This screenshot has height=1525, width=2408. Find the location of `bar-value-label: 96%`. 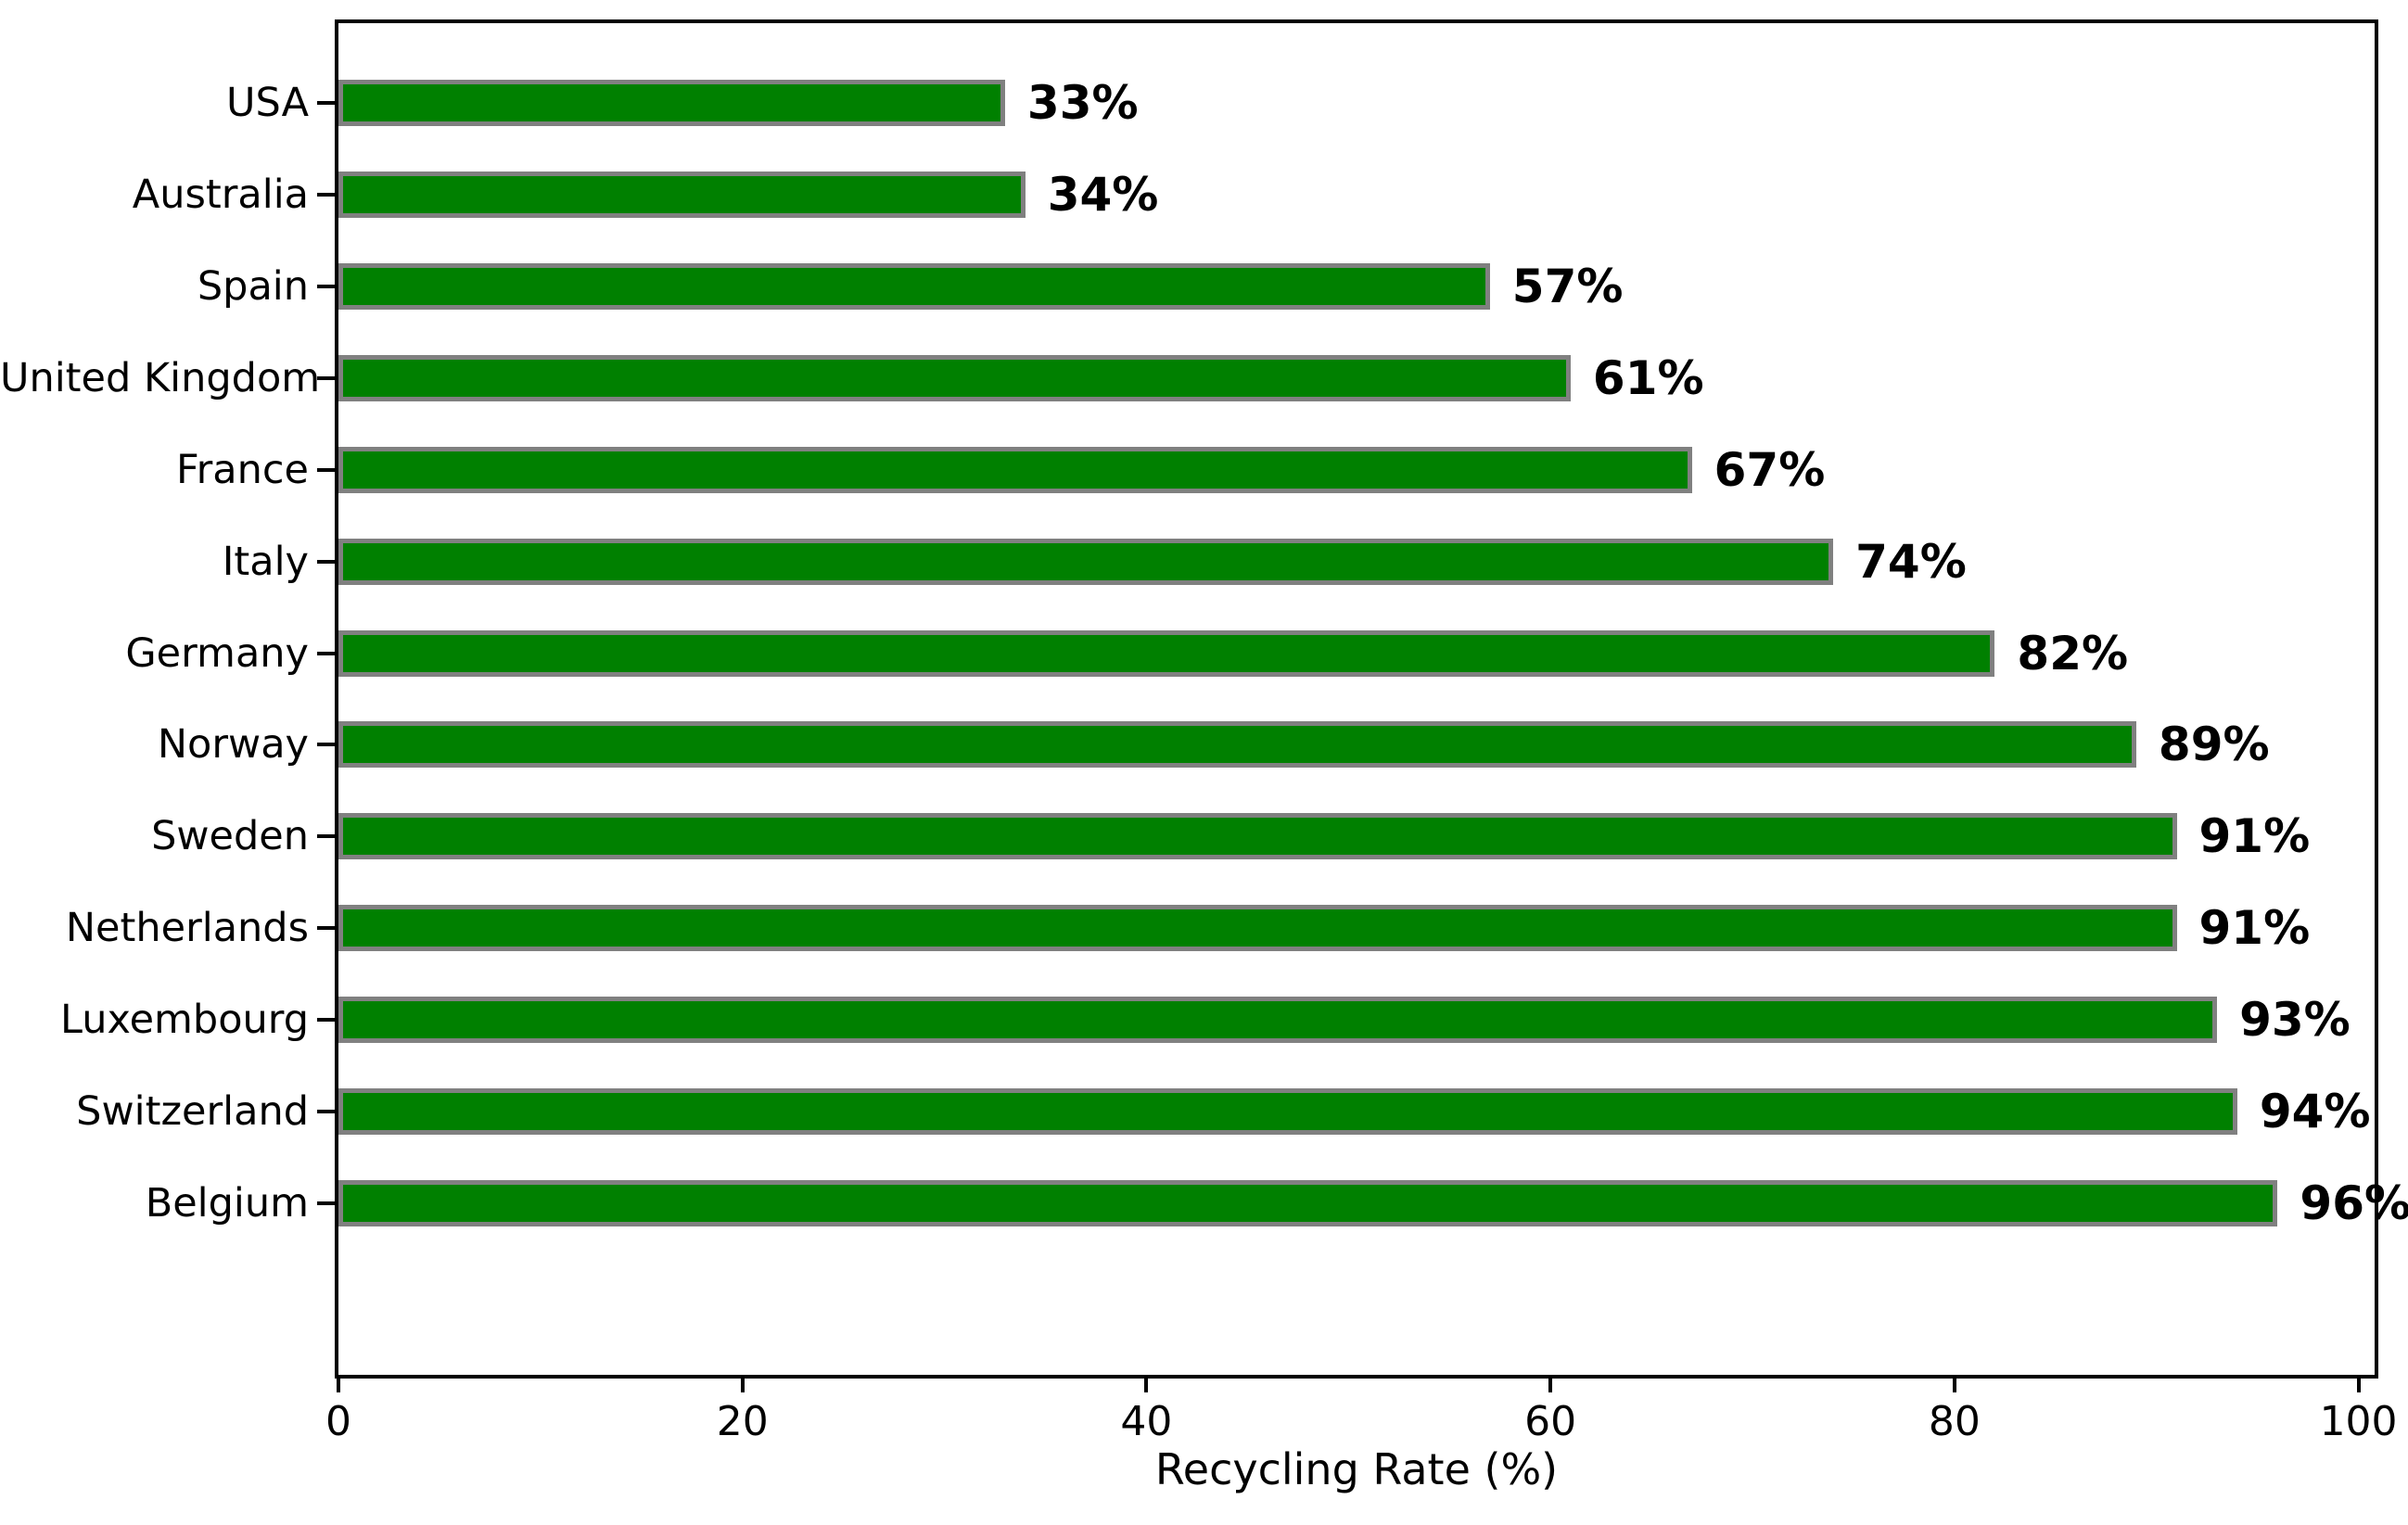

bar-value-label: 96% is located at coordinates (2354, 1203).